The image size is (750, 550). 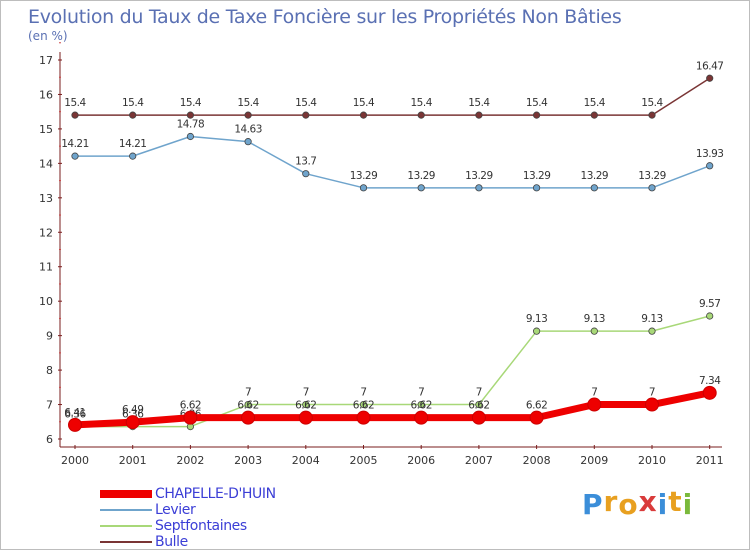 What do you see at coordinates (710, 66) in the screenshot?
I see `data-label: 16.47` at bounding box center [710, 66].